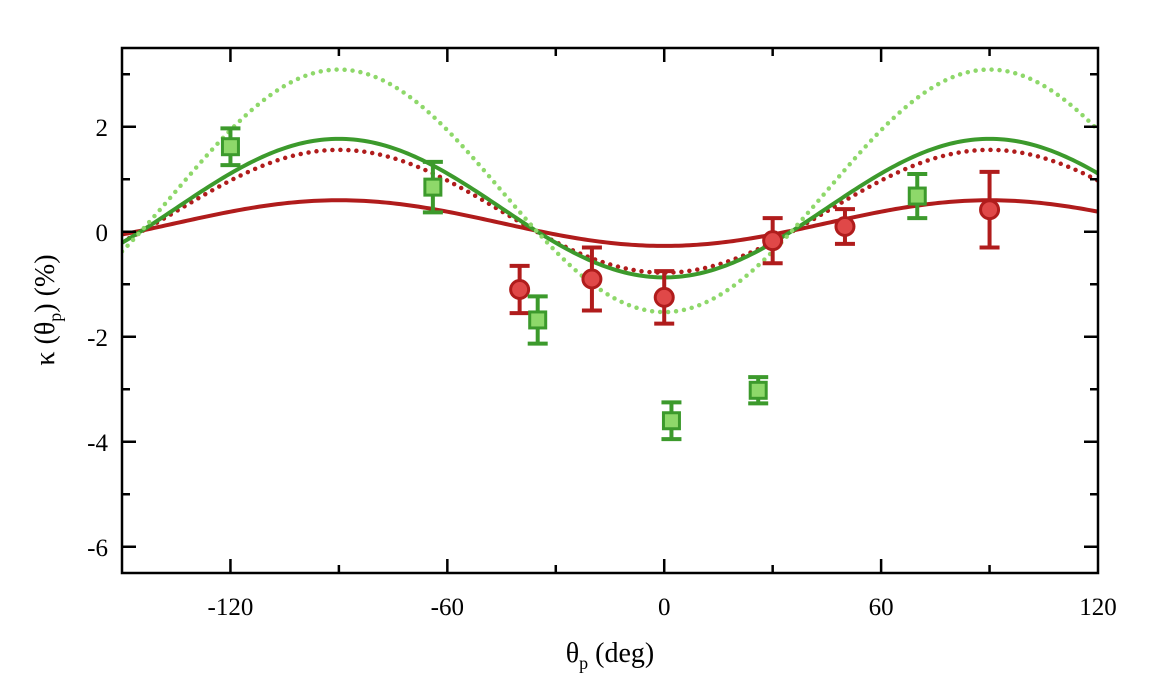 This screenshot has height=691, width=1151. I want to click on x-tick-label: 120, so click(1098, 607).